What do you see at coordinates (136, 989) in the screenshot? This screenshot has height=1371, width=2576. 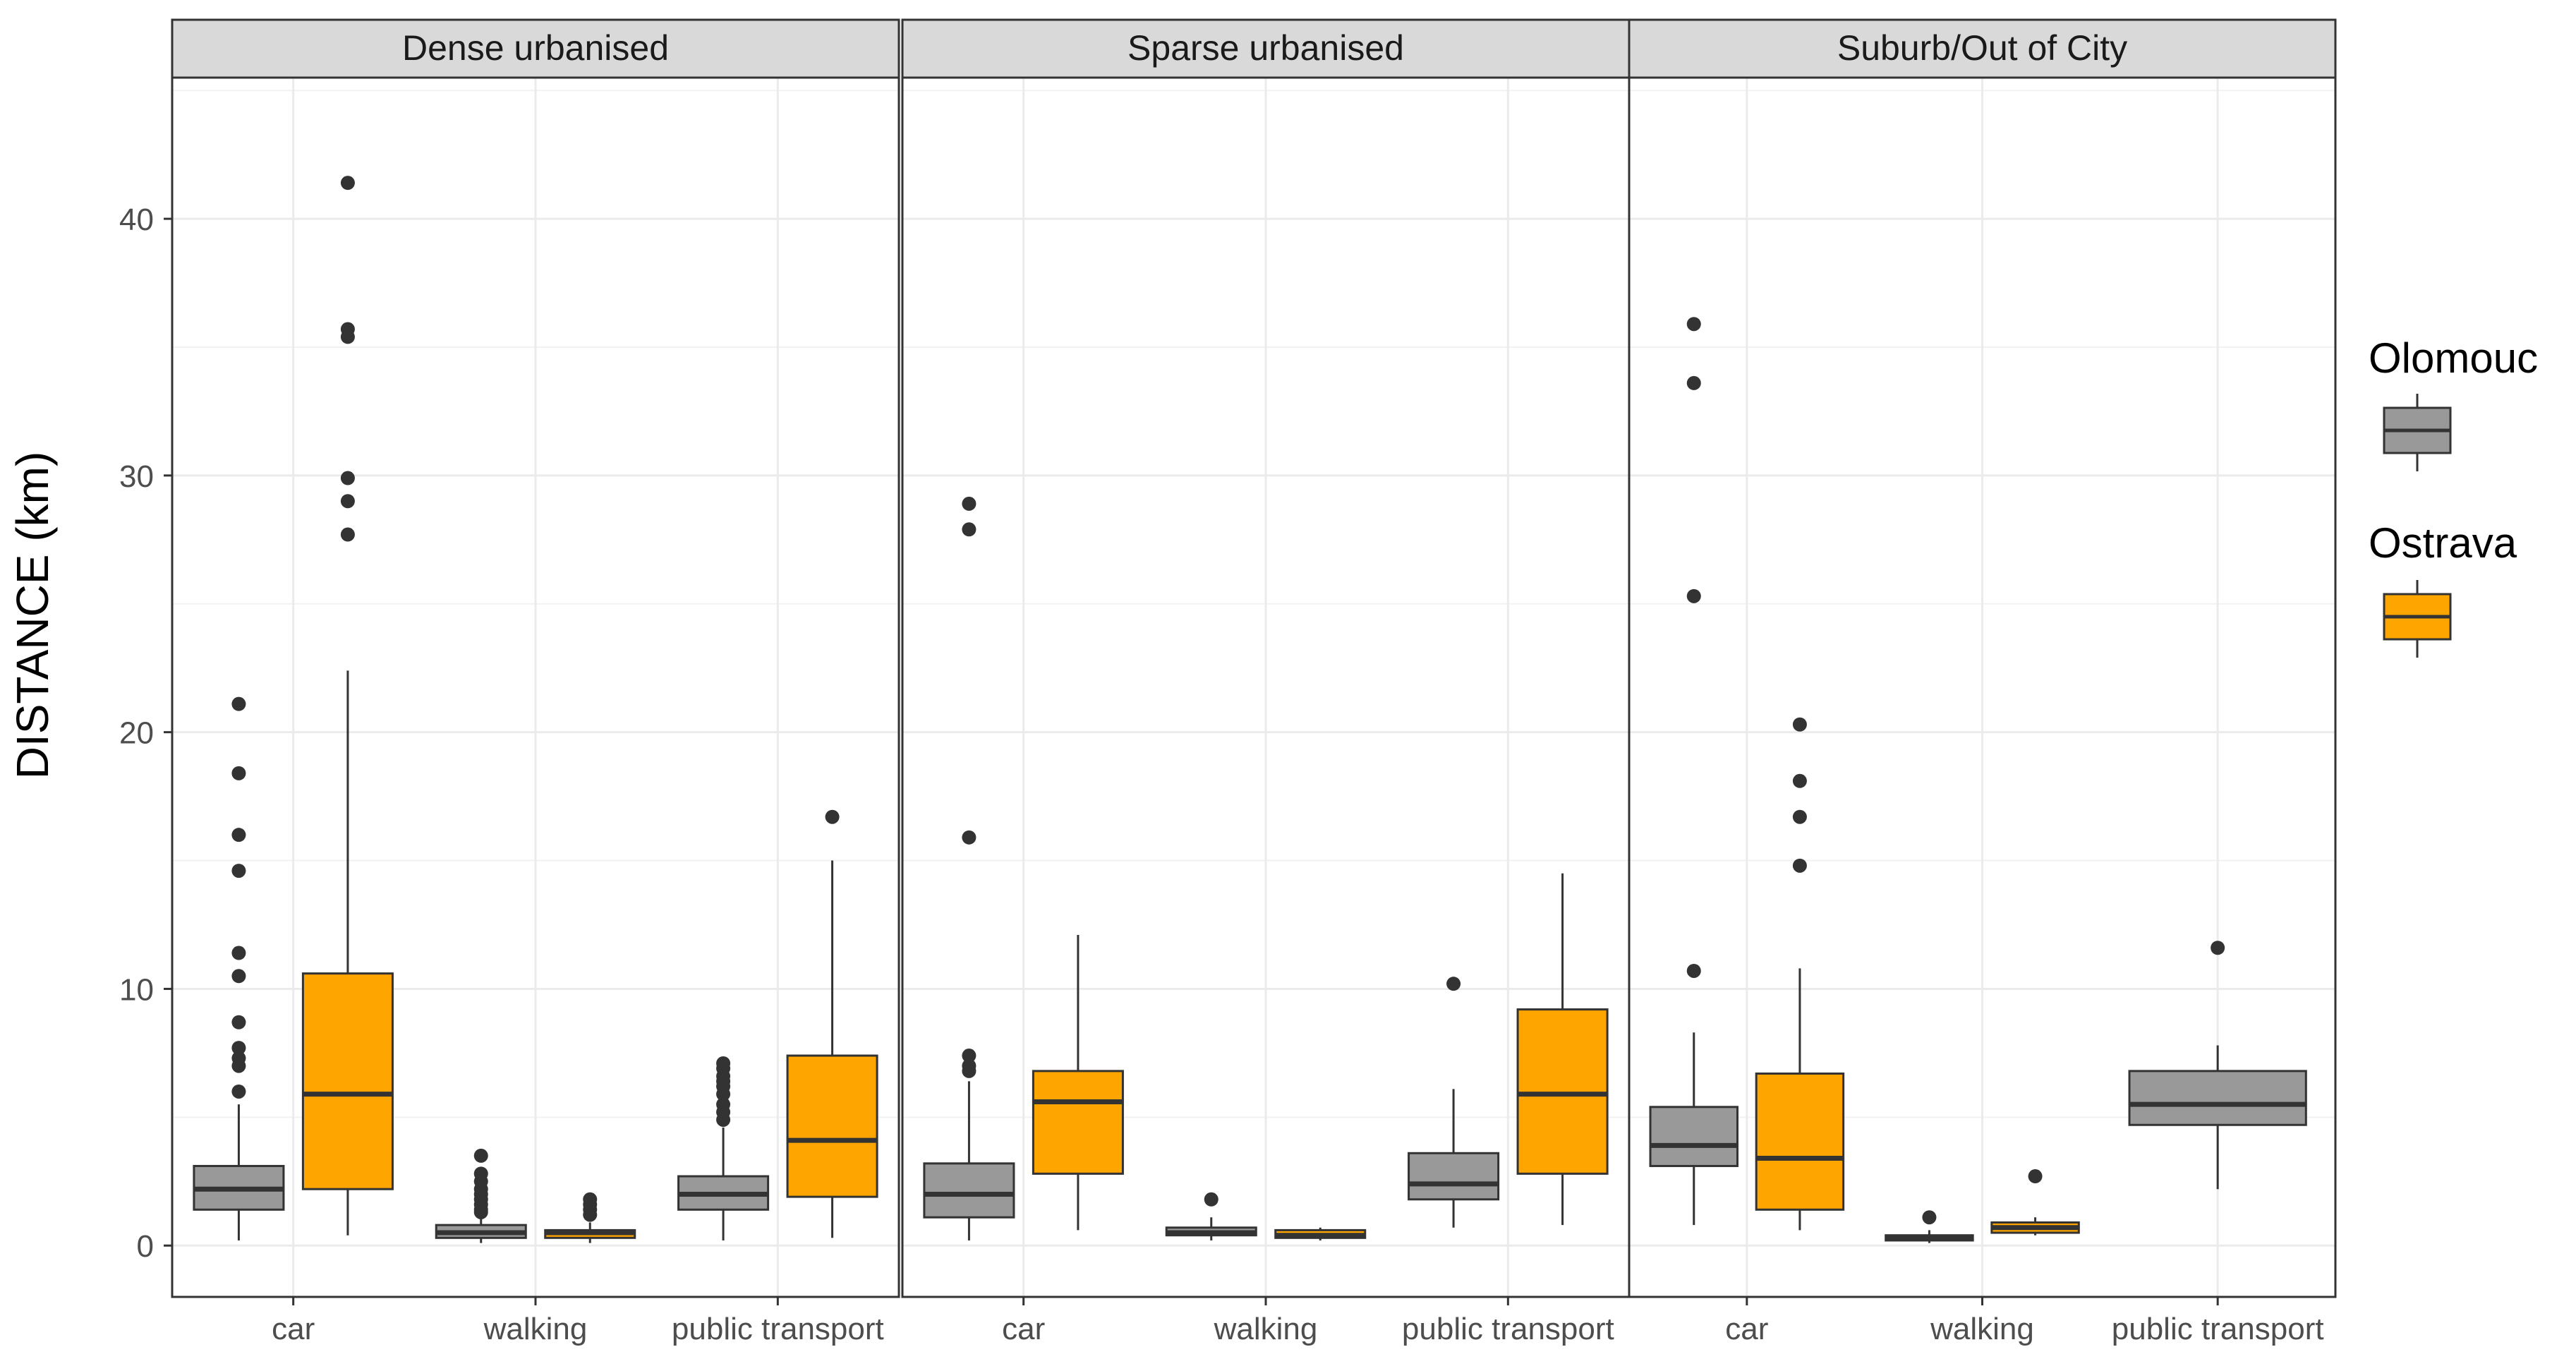 I see `y-tick-label: 10` at bounding box center [136, 989].